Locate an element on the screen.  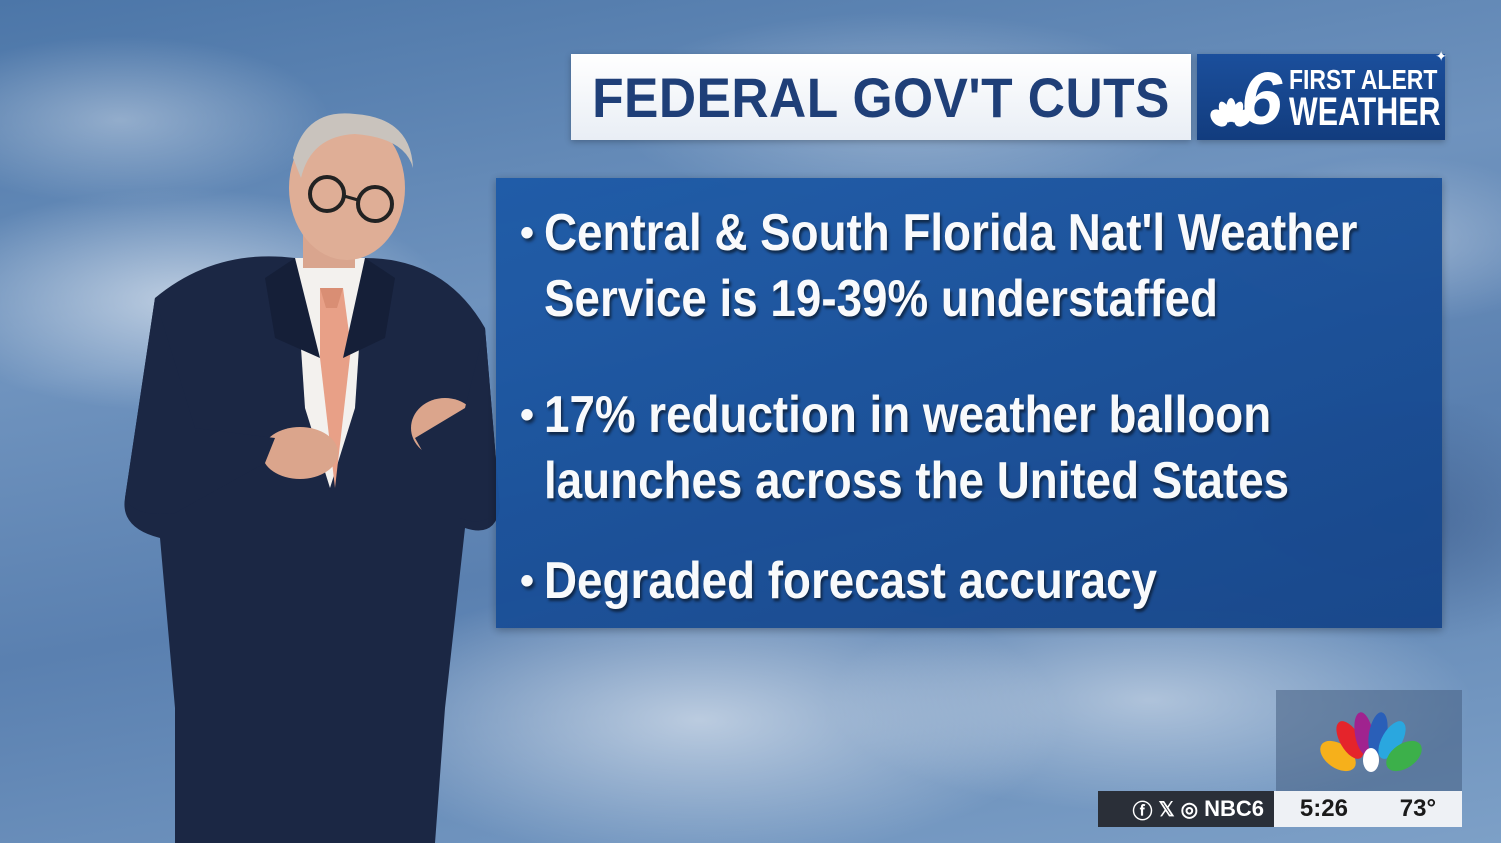
social-block: ⓕ 𝕏 ◎ NBC6 is located at coordinates (1186, 809).